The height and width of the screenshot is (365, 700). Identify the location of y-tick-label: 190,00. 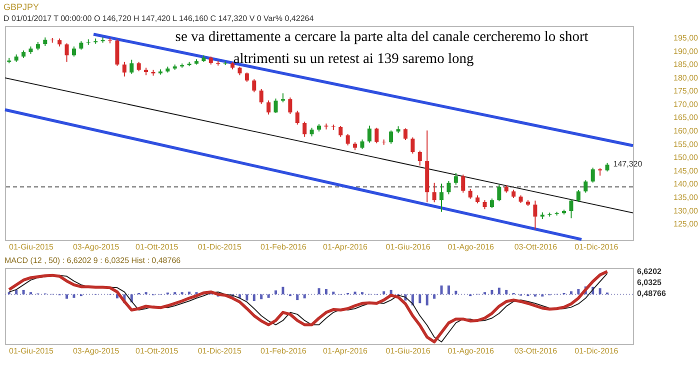
(686, 51).